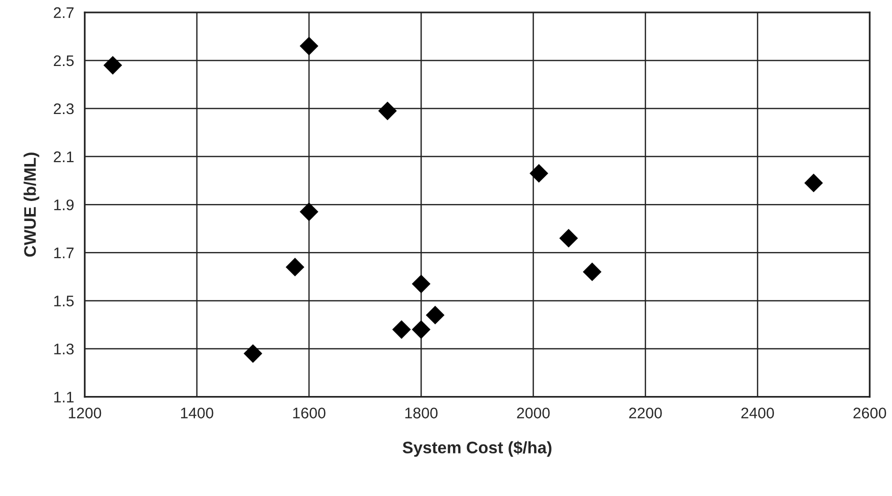 Image resolution: width=892 pixels, height=496 pixels. What do you see at coordinates (32, 204) in the screenshot?
I see `y-axis-title: CWUE (b/ML)` at bounding box center [32, 204].